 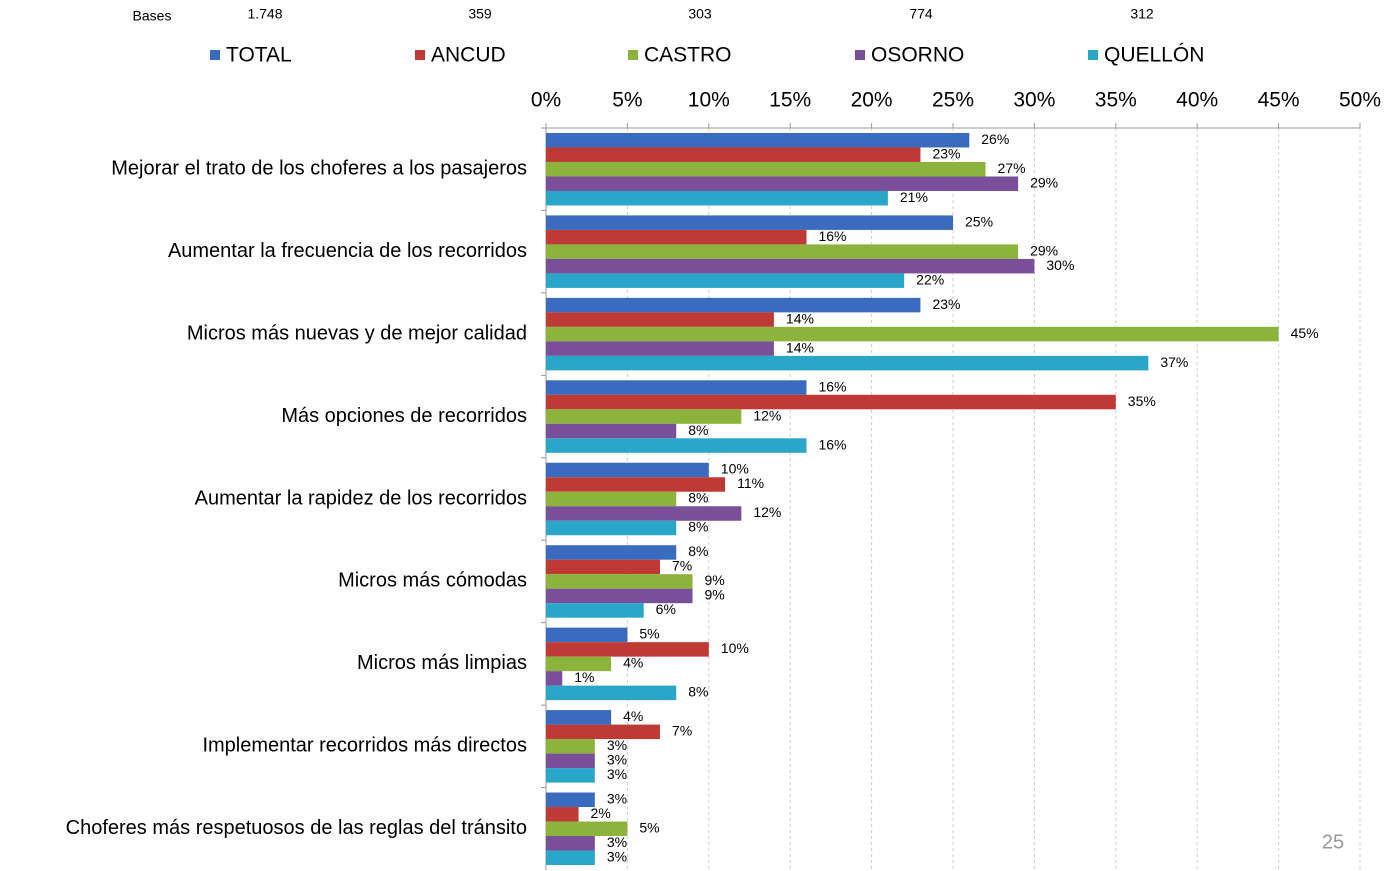 What do you see at coordinates (750, 483) in the screenshot?
I see `data-label: 11%` at bounding box center [750, 483].